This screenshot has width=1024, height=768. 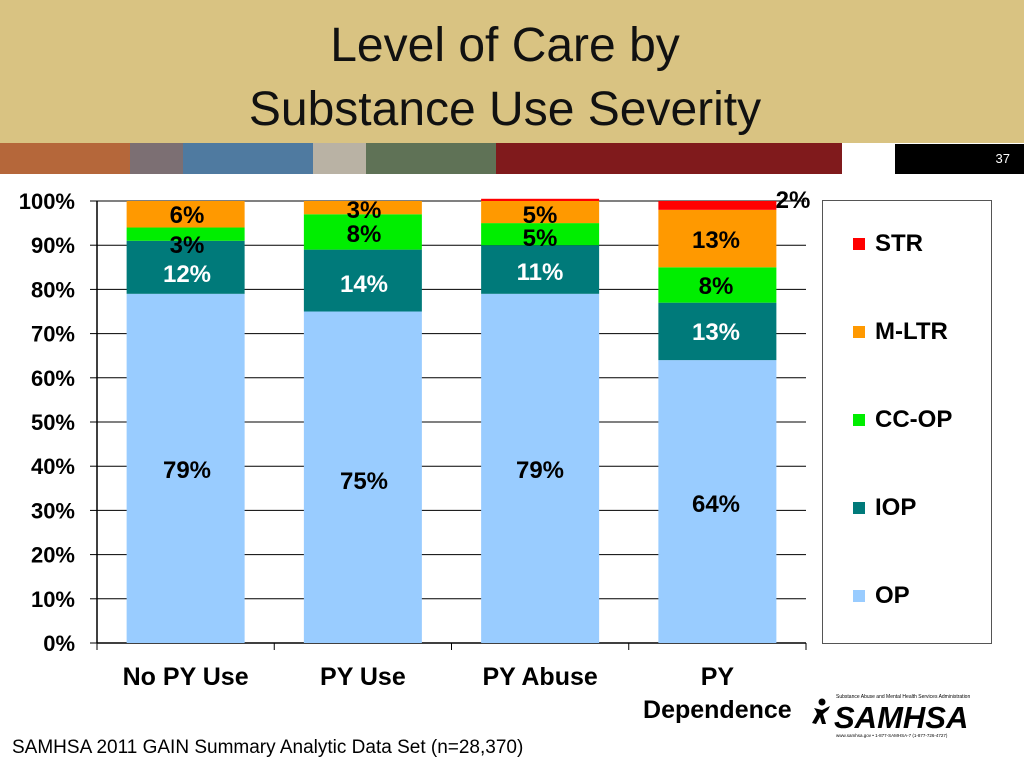 What do you see at coordinates (505, 109) in the screenshot?
I see `slide-title-line2: Substance Use Severity` at bounding box center [505, 109].